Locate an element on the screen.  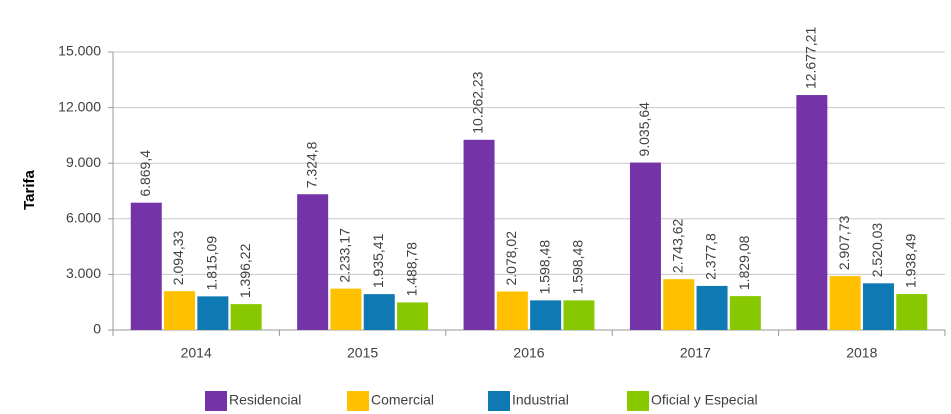
data-label: 1.815,09 is located at coordinates (212, 263).